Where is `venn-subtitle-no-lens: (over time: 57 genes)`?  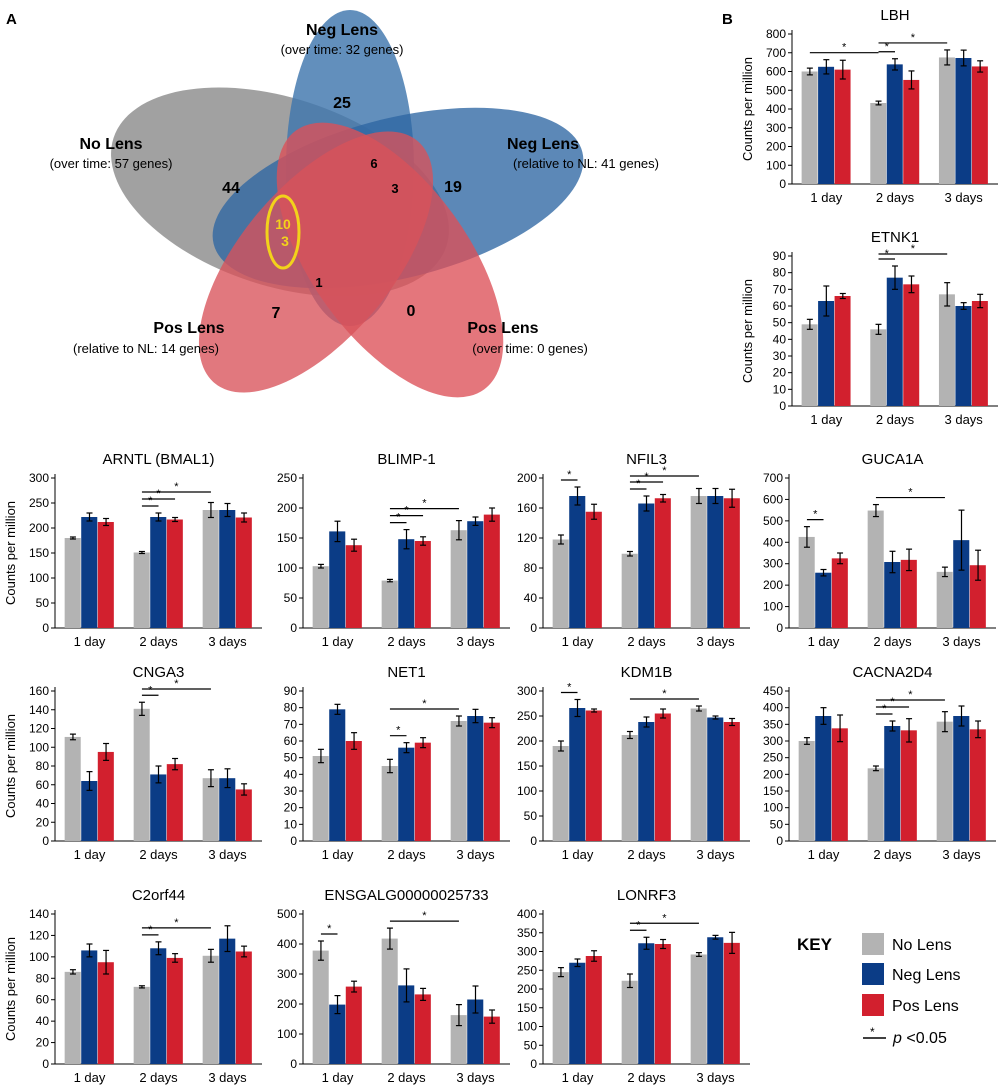
venn-subtitle-no-lens: (over time: 57 genes) is located at coordinates (111, 163).